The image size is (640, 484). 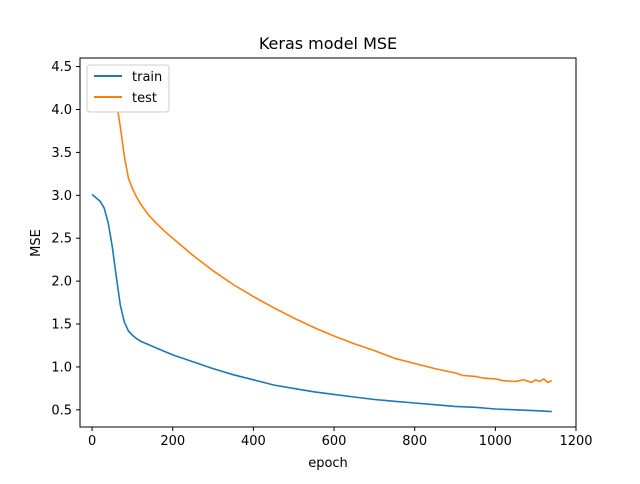 I want to click on y-axis: 0.5 1.0 1.5 2.0 2.5 3.0 3.5 4.0 4.5, so click(x=65, y=239).